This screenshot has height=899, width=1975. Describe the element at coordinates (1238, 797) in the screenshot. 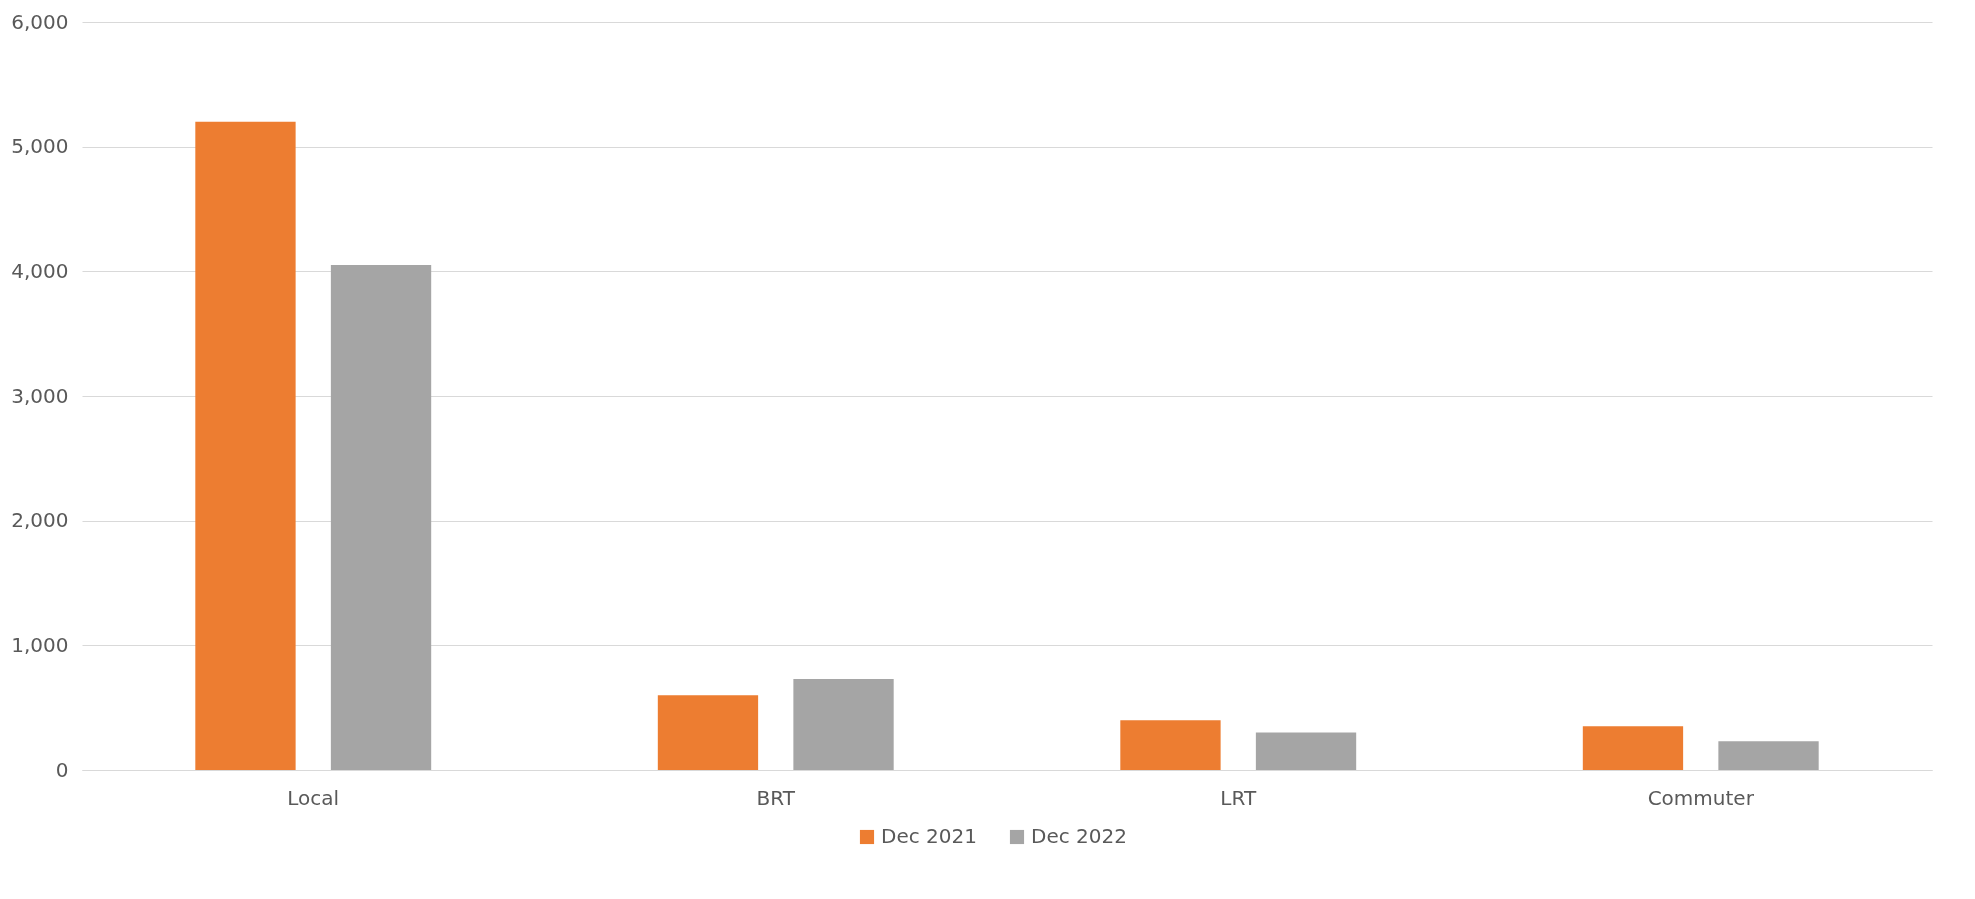

I see `x-tick-label: LRT` at that location.